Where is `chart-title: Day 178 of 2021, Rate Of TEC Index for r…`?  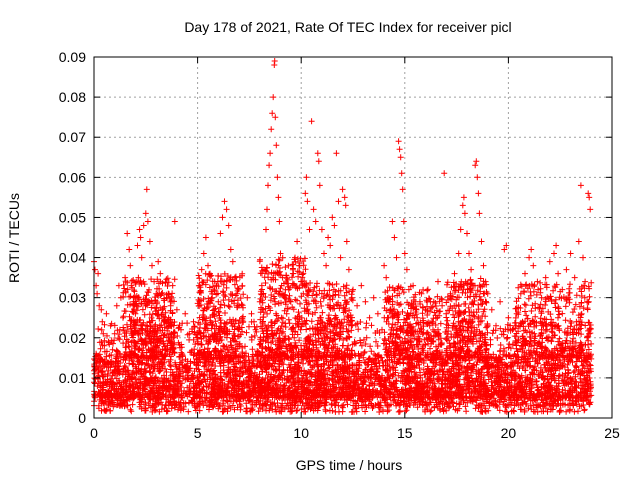 chart-title: Day 178 of 2021, Rate Of TEC Index for r… is located at coordinates (347, 27).